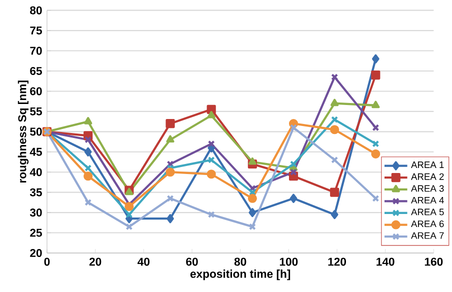 The width and height of the screenshot is (452, 292). What do you see at coordinates (427, 165) in the screenshot?
I see `legend-label: AREA 1` at bounding box center [427, 165].